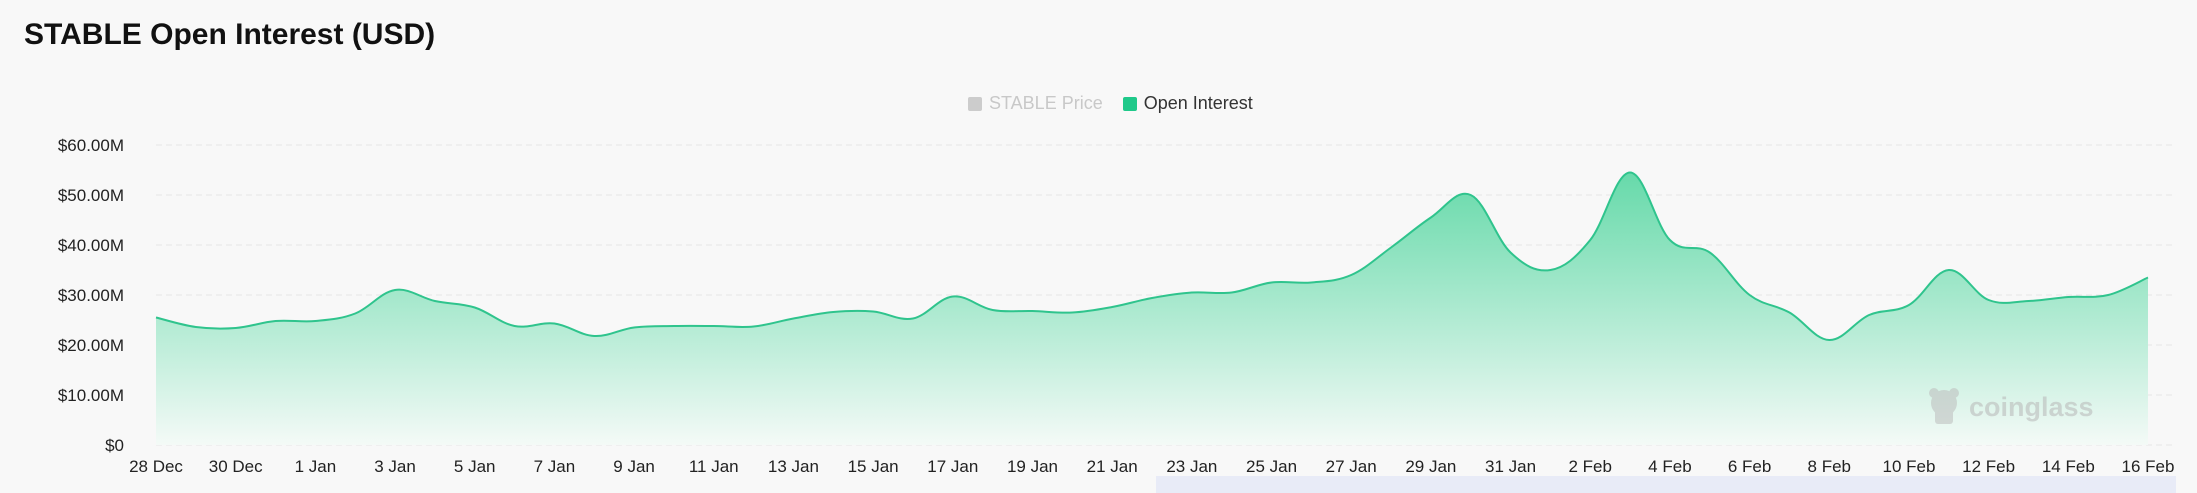 The image size is (2197, 493). I want to click on x-tick-label: 19 Jan, so click(1032, 466).